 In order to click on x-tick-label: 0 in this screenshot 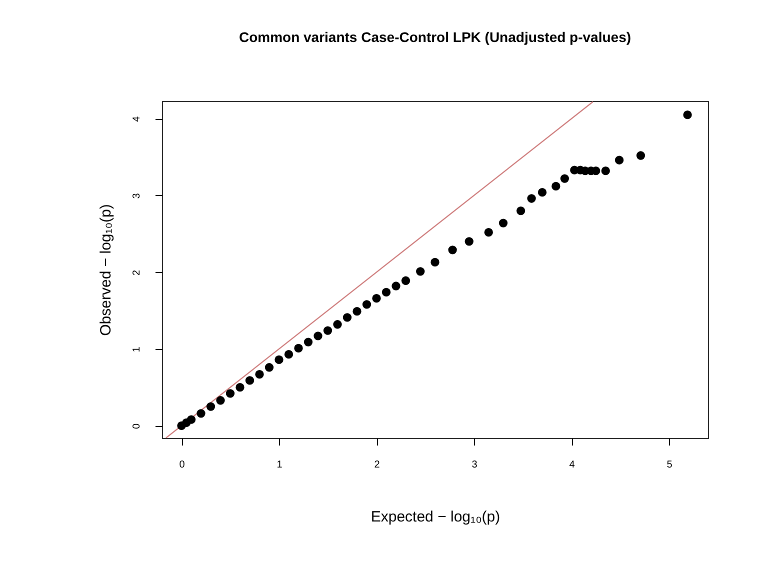, I will do `click(182, 465)`.